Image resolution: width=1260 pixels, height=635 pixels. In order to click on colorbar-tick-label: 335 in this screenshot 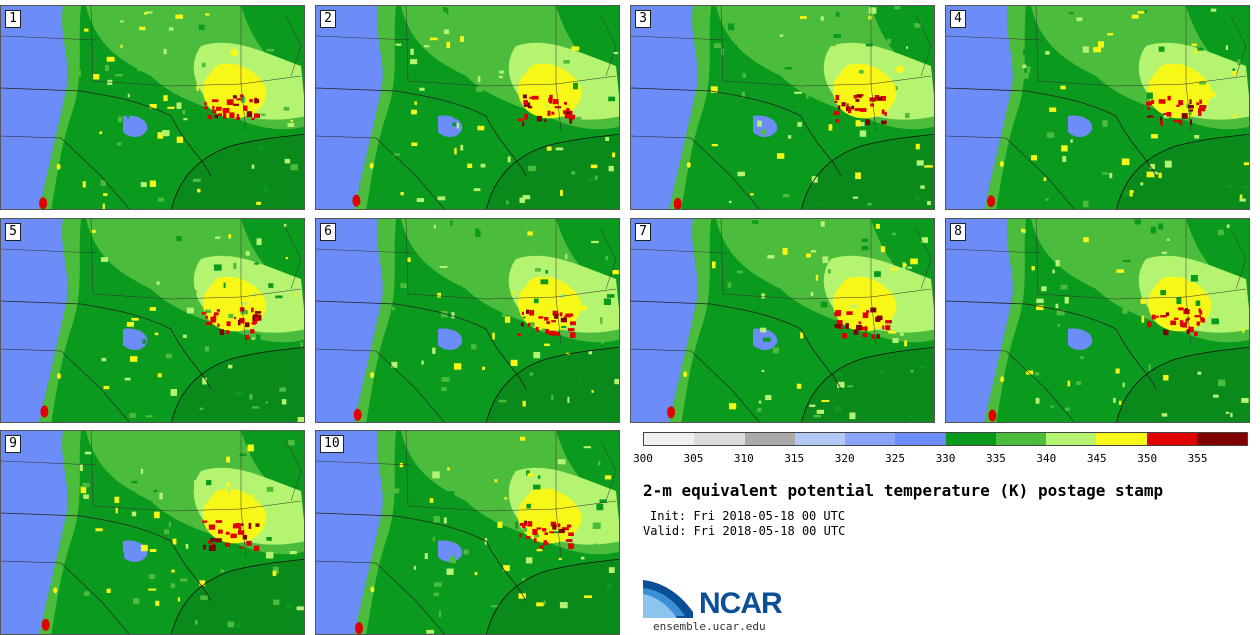, I will do `click(995, 458)`.